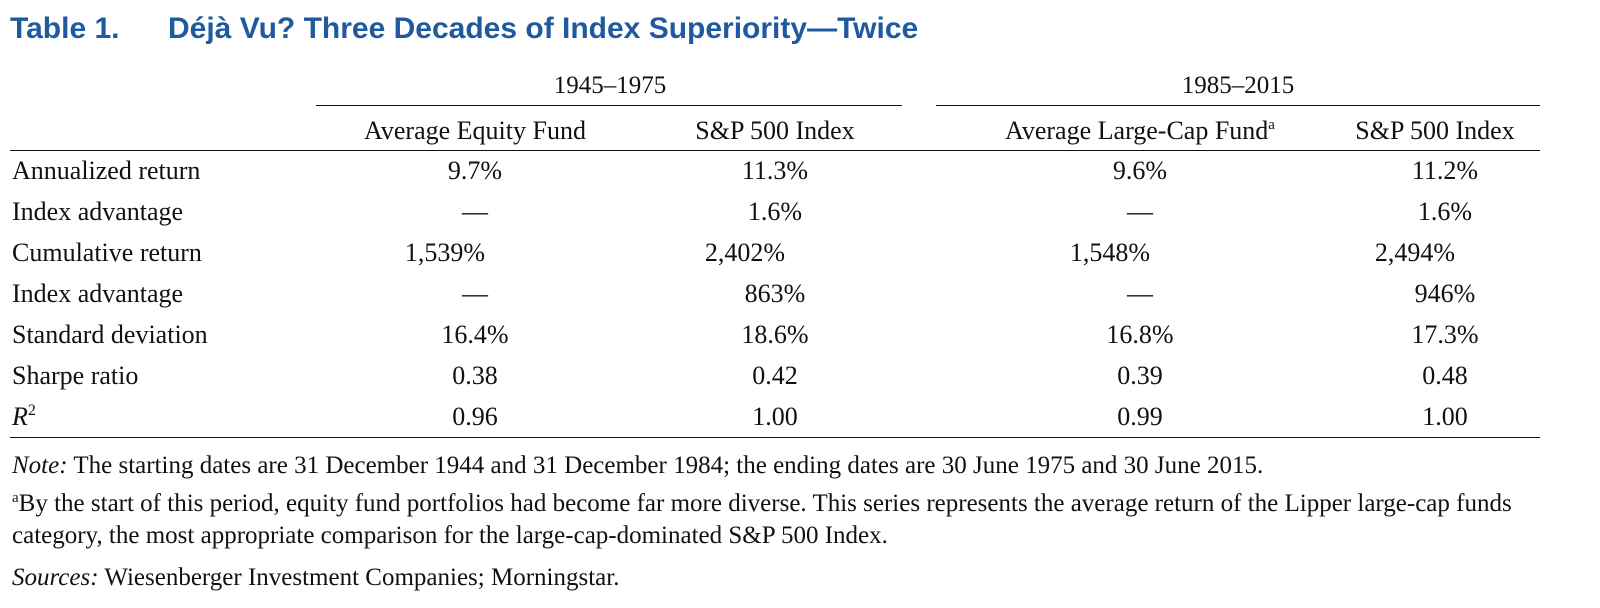 Image resolution: width=1600 pixels, height=608 pixels. What do you see at coordinates (475, 416) in the screenshot?
I see `cell: 0.96` at bounding box center [475, 416].